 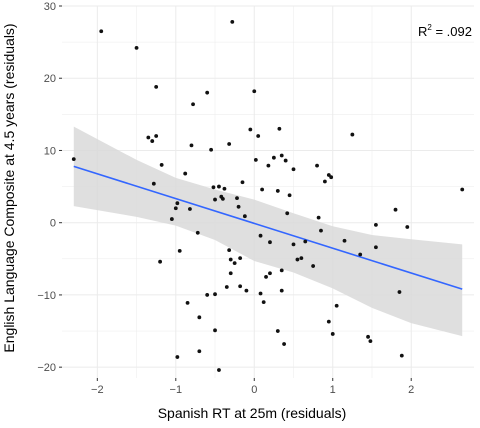 I want to click on x-tick-label: 2, so click(x=411, y=390).